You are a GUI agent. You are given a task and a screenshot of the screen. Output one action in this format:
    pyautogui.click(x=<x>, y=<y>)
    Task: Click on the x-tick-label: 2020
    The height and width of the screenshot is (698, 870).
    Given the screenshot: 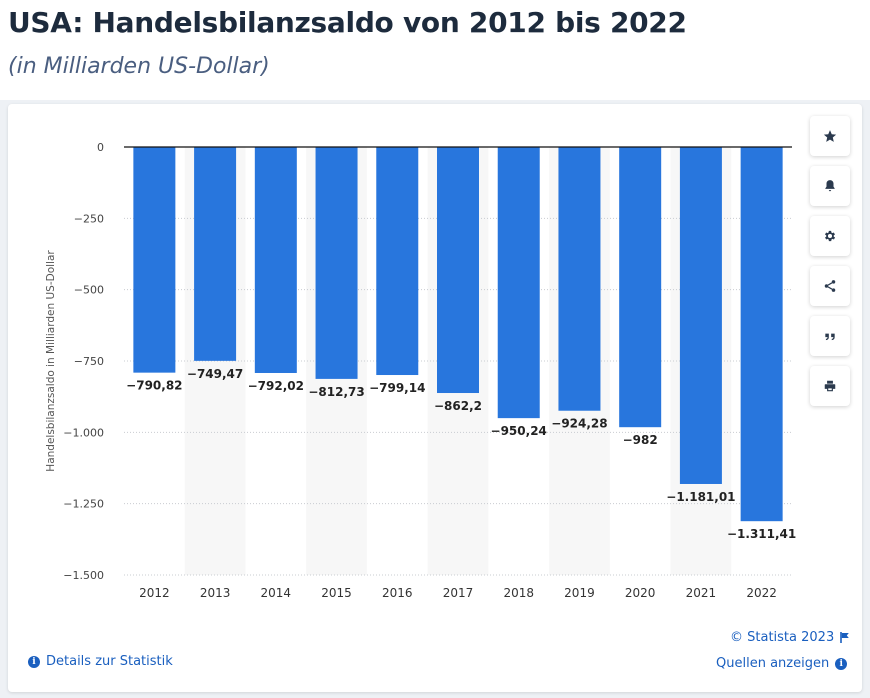 What is the action you would take?
    pyautogui.click(x=640, y=593)
    